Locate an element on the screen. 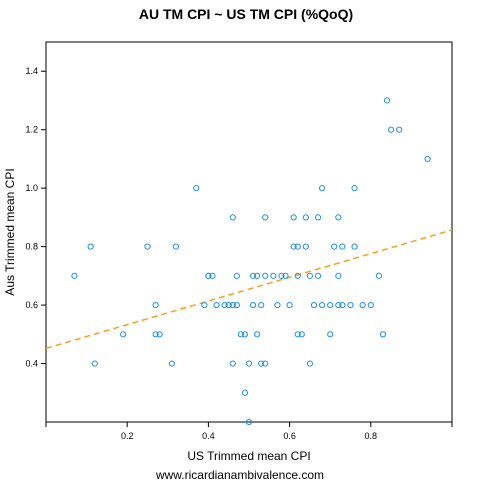 The image size is (480, 480). x-tick-label: 0.2 is located at coordinates (127, 436).